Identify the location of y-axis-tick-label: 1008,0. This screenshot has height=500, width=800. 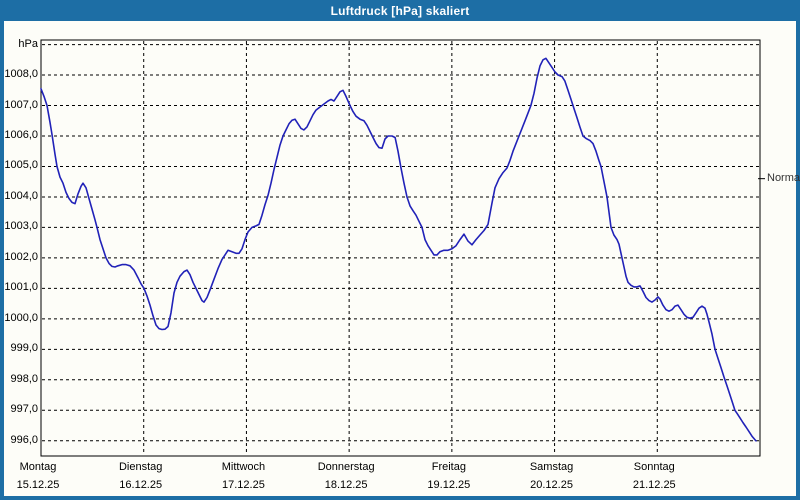
(21, 74).